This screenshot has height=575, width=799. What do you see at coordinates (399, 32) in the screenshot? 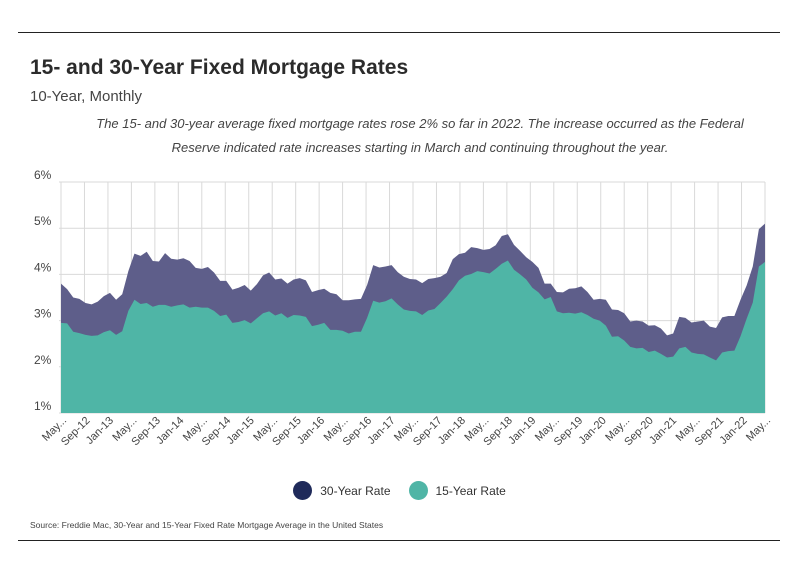
I see `top-rule` at bounding box center [399, 32].